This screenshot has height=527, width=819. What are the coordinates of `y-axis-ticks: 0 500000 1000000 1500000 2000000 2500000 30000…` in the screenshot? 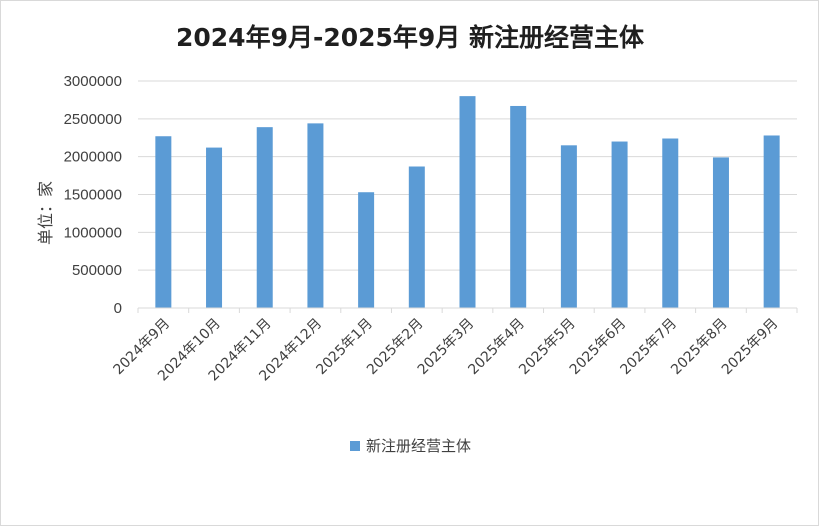 It's located at (93, 195).